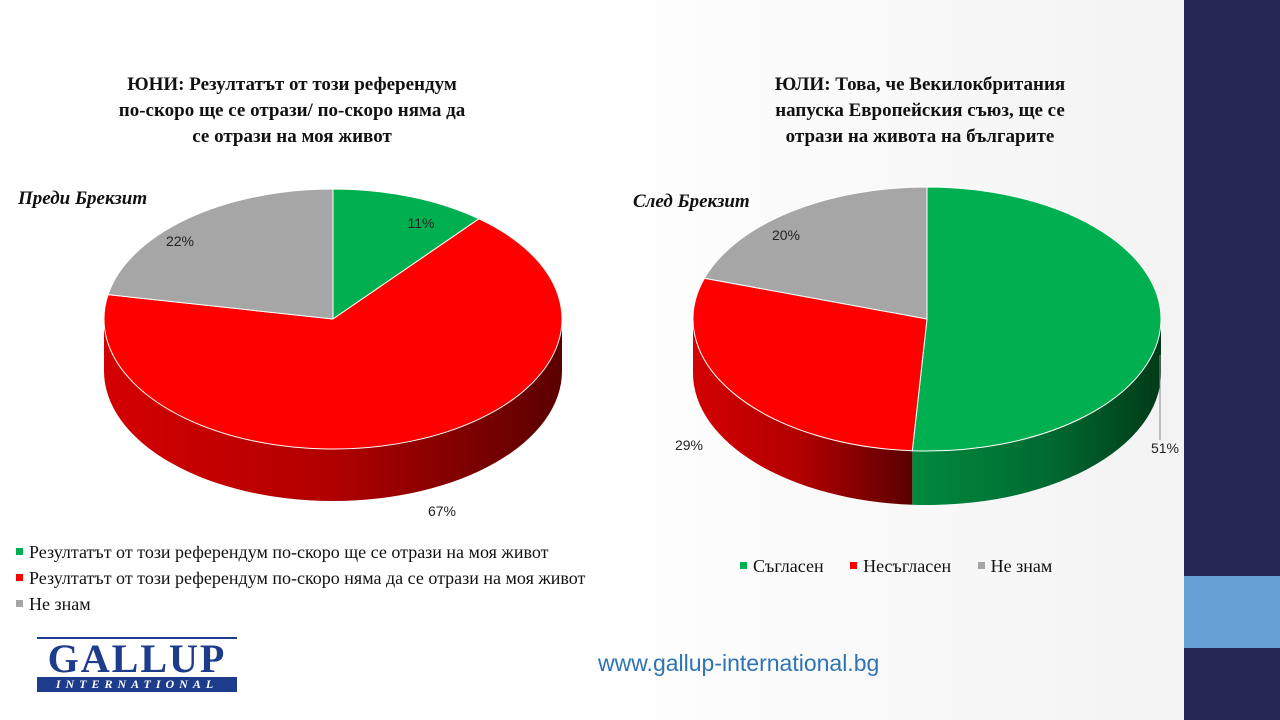 Image resolution: width=1280 pixels, height=720 pixels. Describe the element at coordinates (180, 241) in the screenshot. I see `pie-value-label: 22%` at that location.